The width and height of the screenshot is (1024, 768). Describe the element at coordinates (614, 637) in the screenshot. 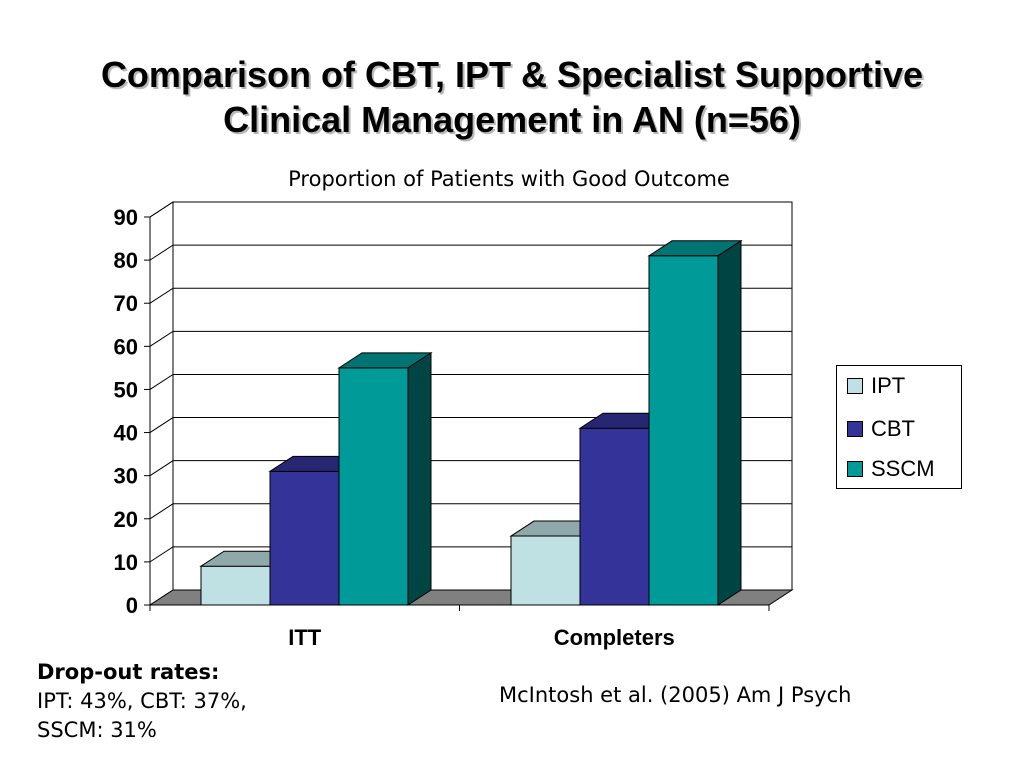

I see `x-category-label: Completers` at that location.